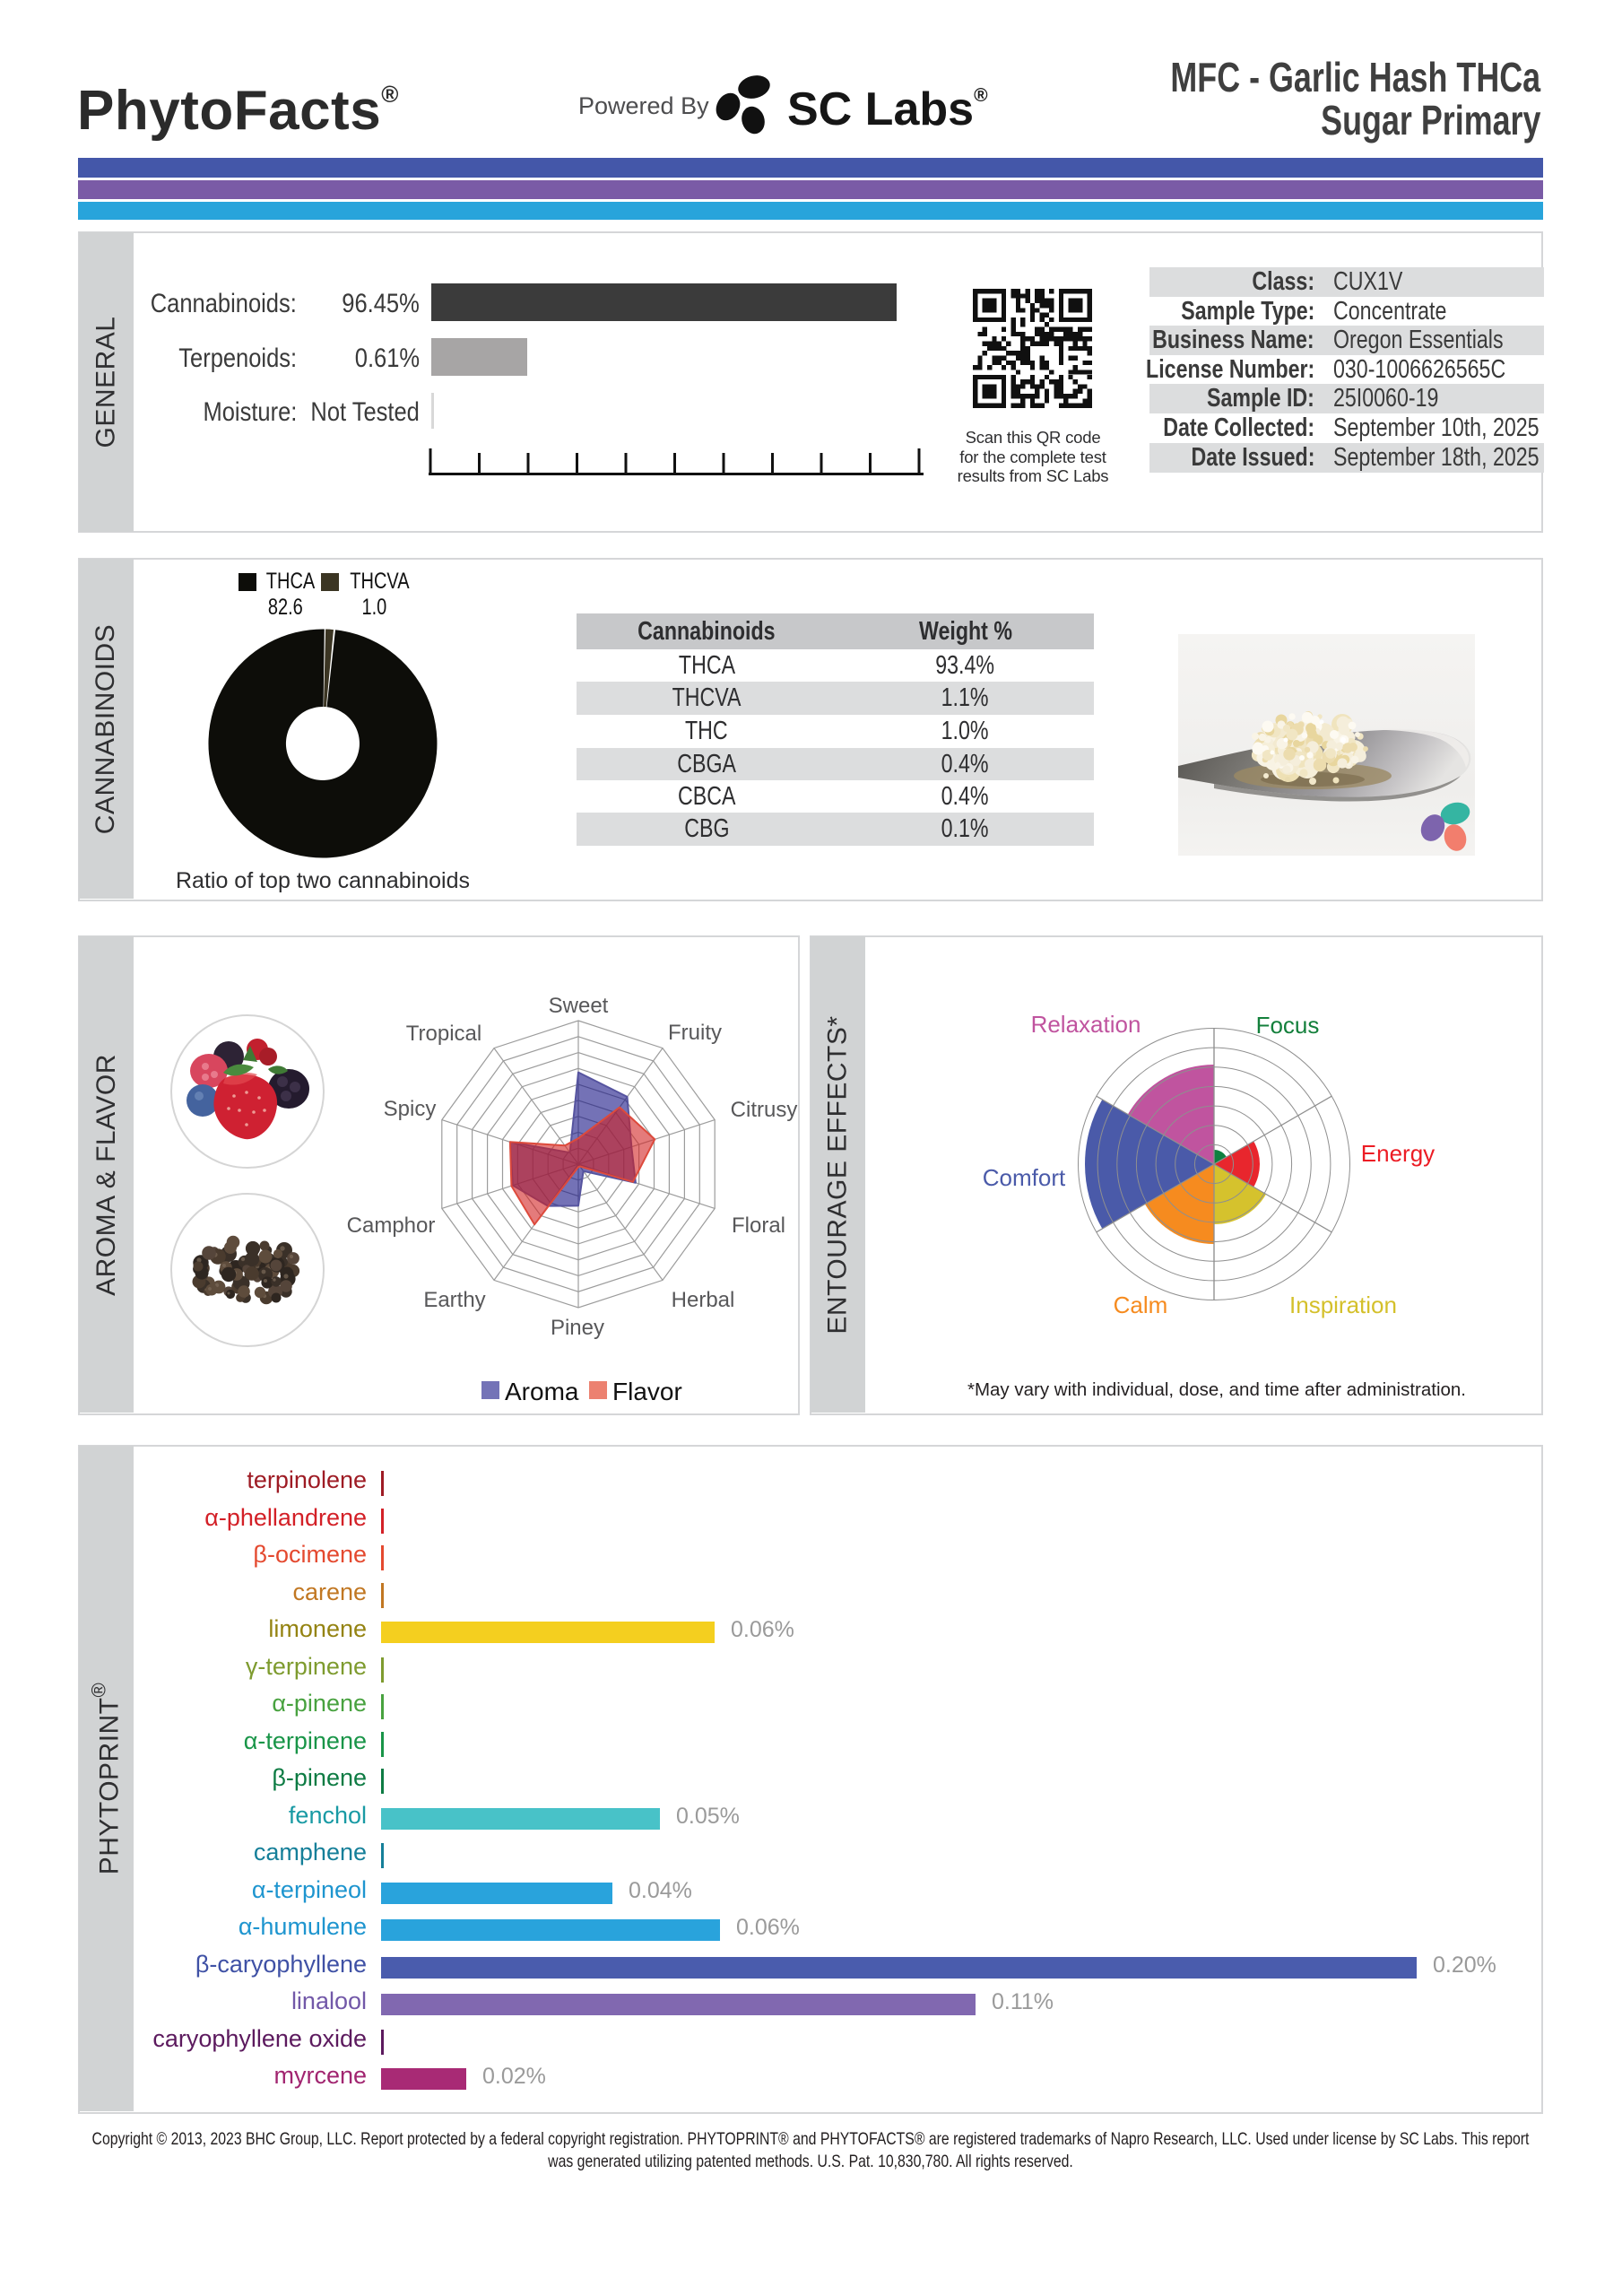  I want to click on svg-text: Focus, so click(1288, 1025).